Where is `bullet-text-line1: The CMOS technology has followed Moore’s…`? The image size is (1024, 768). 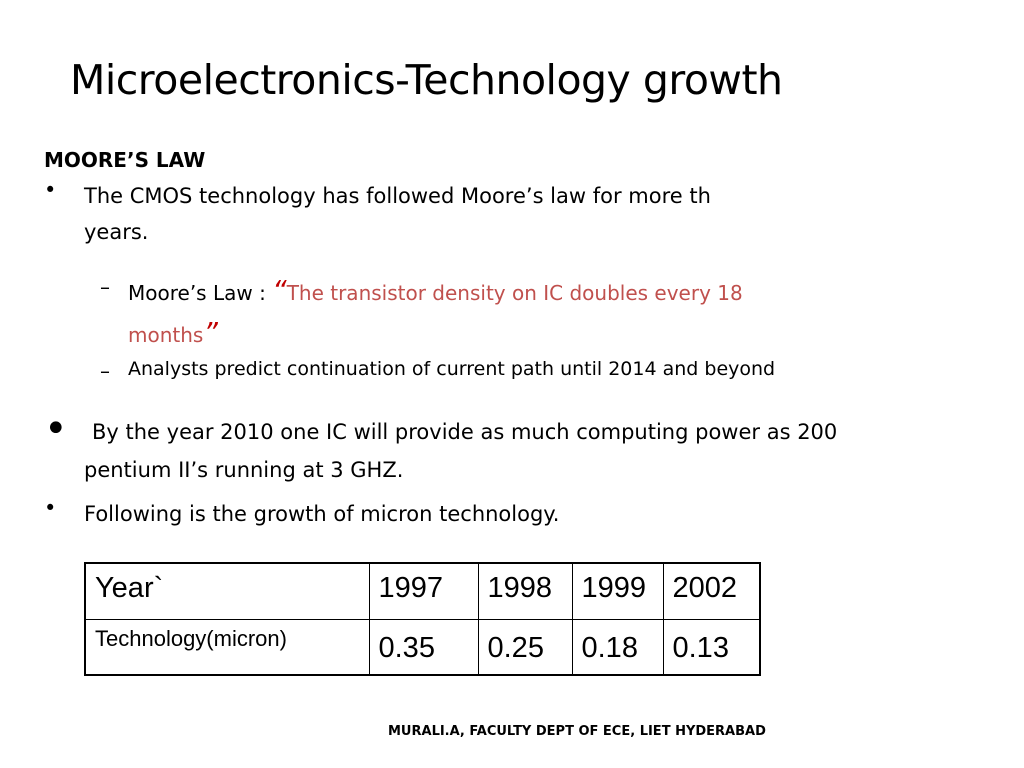 bullet-text-line1: The CMOS technology has followed Moore’s… is located at coordinates (397, 196).